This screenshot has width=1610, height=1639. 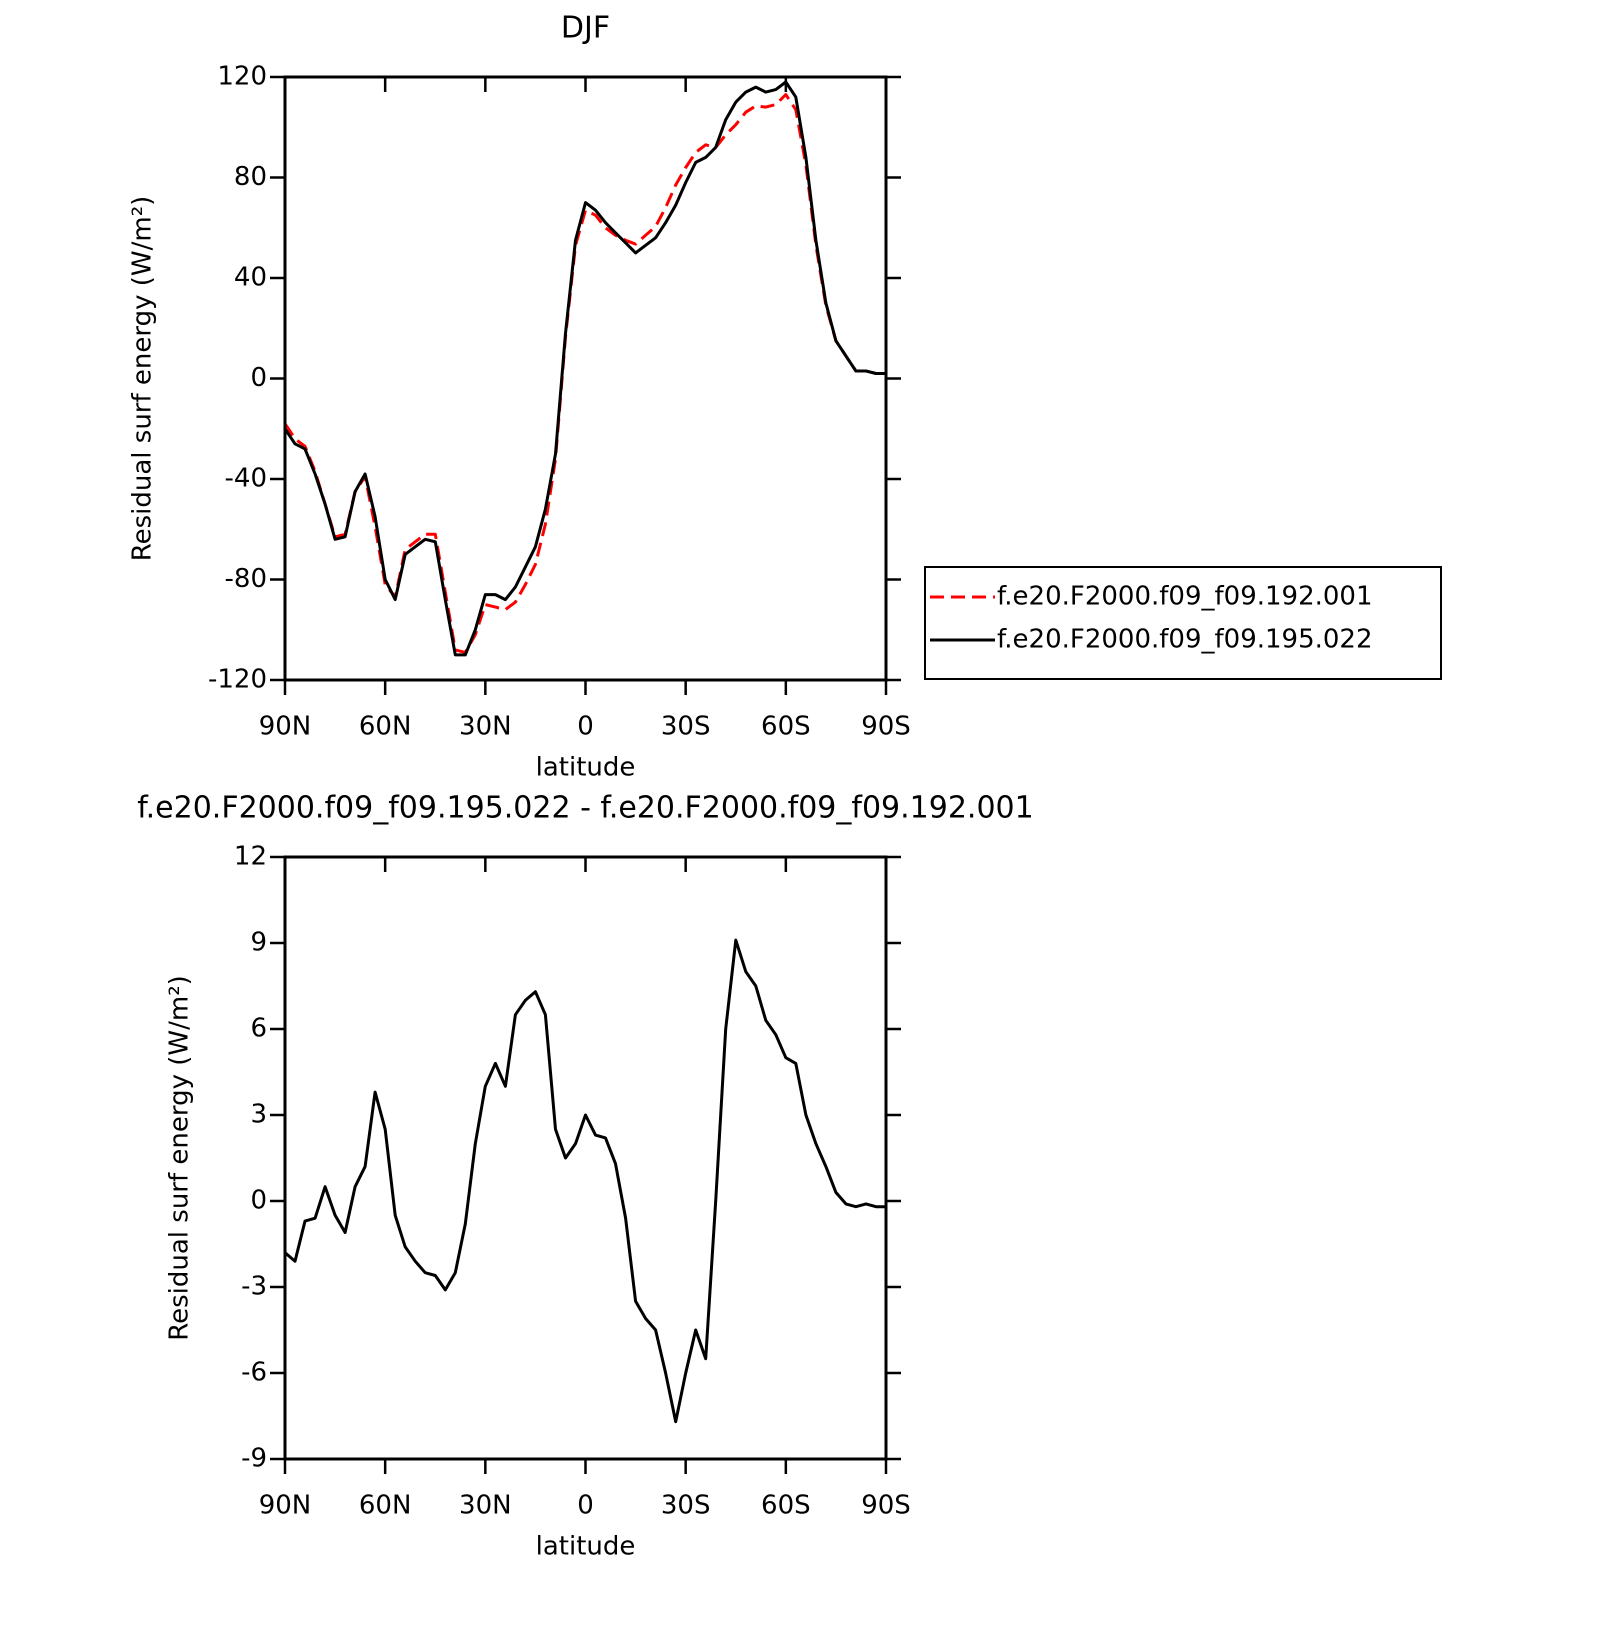 I want to click on y-tick-label: -40, so click(x=246, y=479).